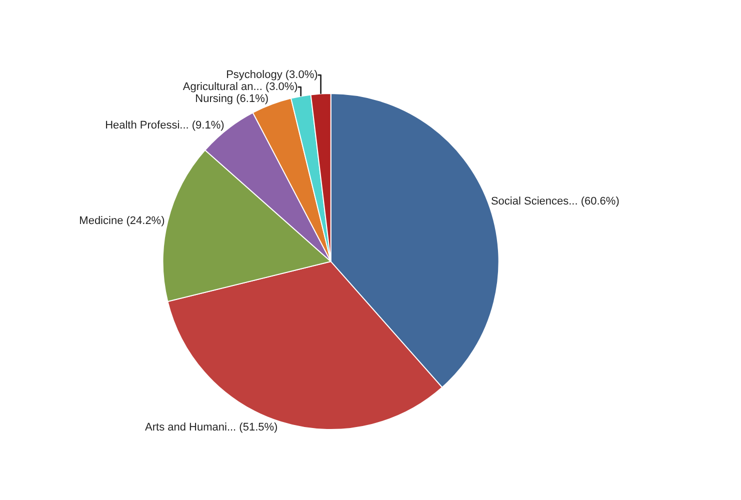  Describe the element at coordinates (231, 99) in the screenshot. I see `slice-label: Nursing (6.1%)` at that location.